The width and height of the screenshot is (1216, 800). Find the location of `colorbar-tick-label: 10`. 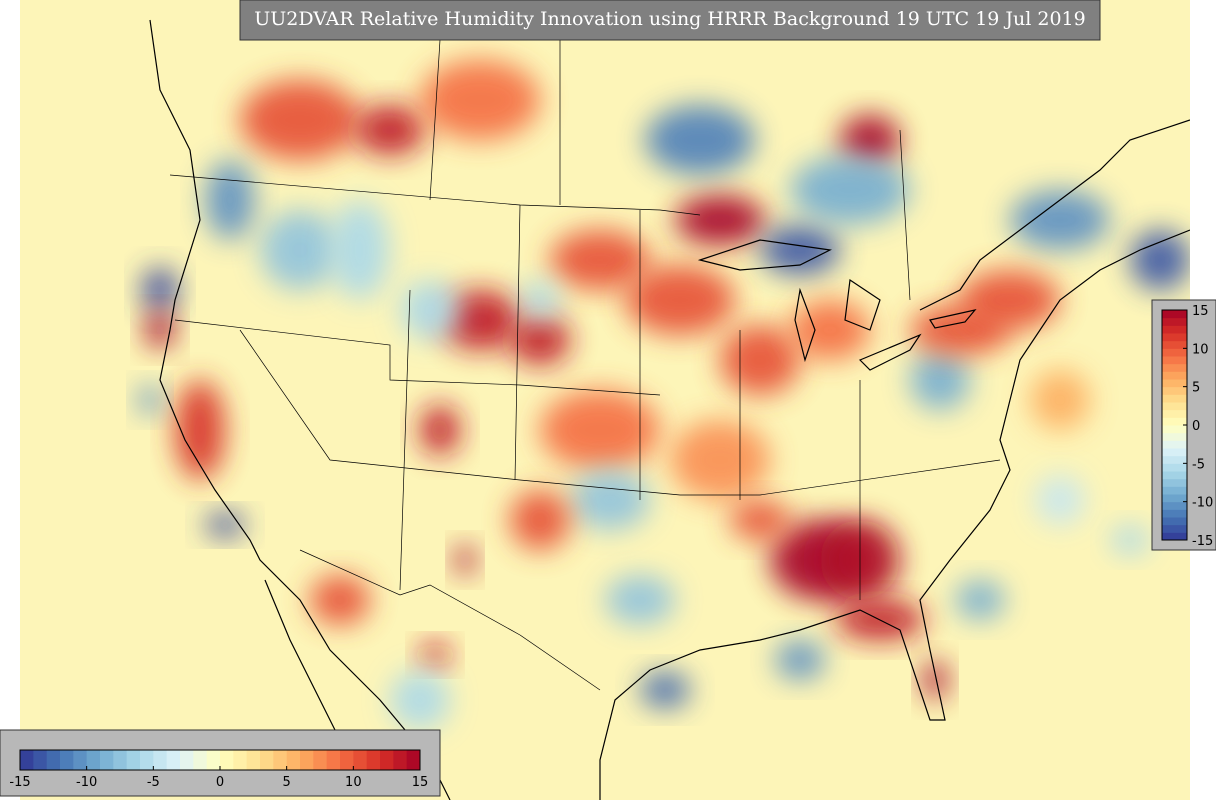

colorbar-tick-label: 10 is located at coordinates (1200, 349).